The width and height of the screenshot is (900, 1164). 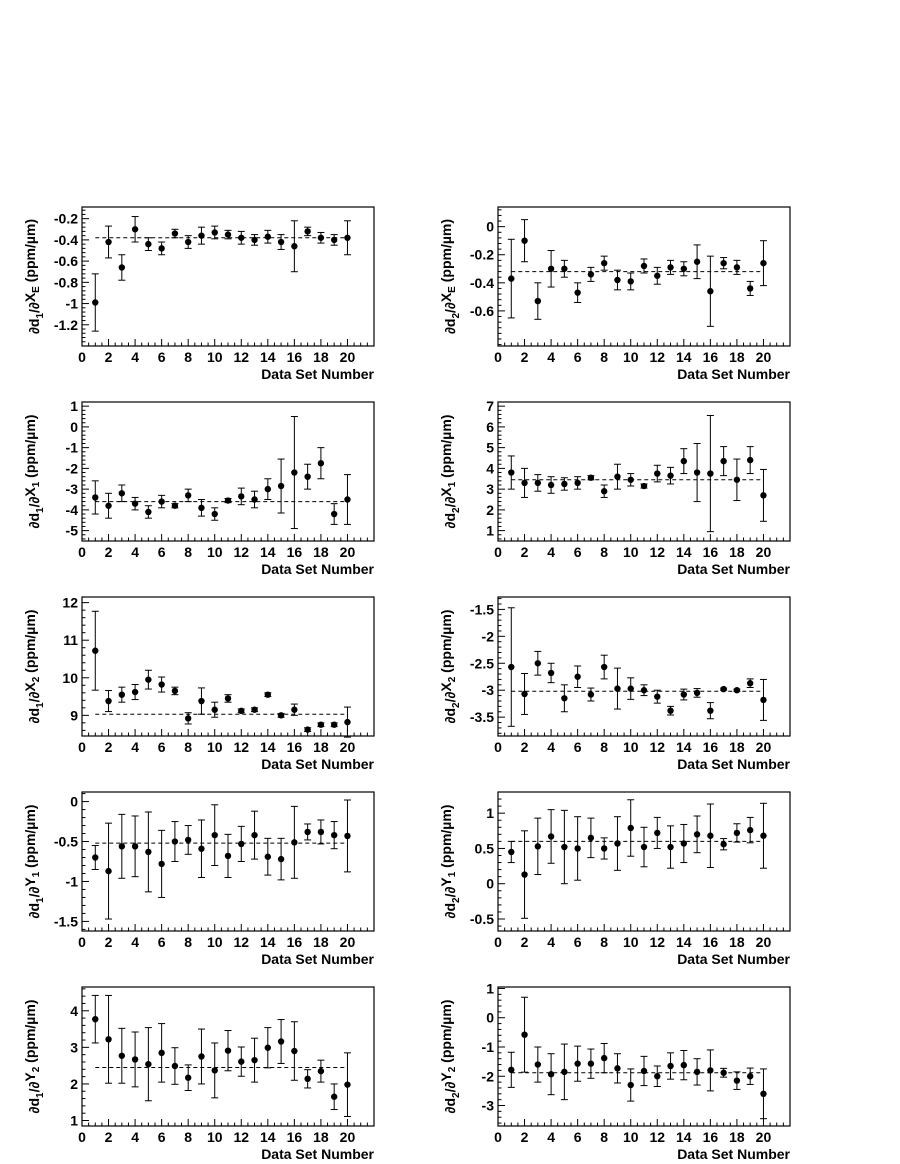 What do you see at coordinates (452, 289) in the screenshot?
I see `y-label-subscript: E` at bounding box center [452, 289].